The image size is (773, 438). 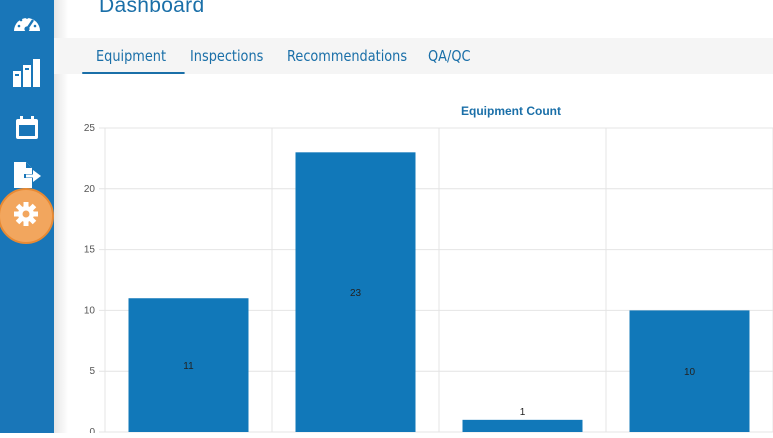 What do you see at coordinates (90, 128) in the screenshot?
I see `y-tick-label: 25` at bounding box center [90, 128].